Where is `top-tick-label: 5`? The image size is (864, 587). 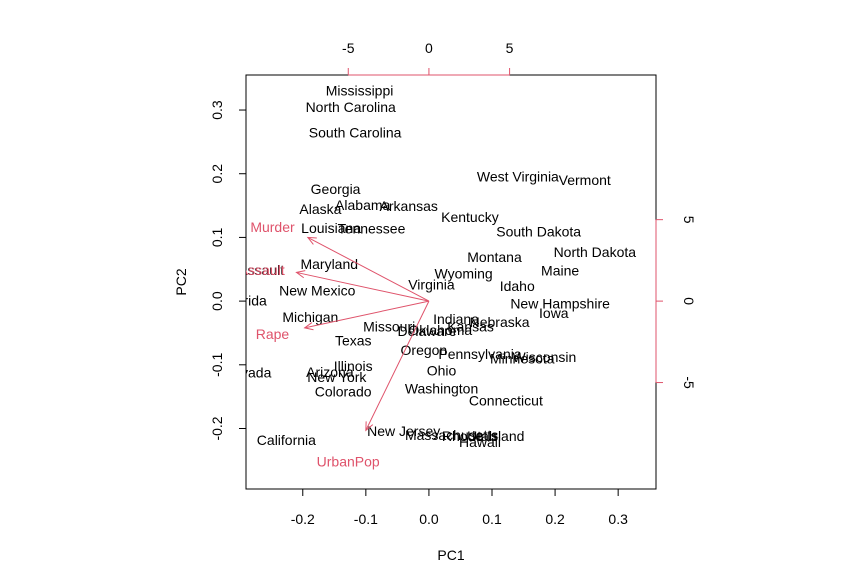 top-tick-label: 5 is located at coordinates (510, 48).